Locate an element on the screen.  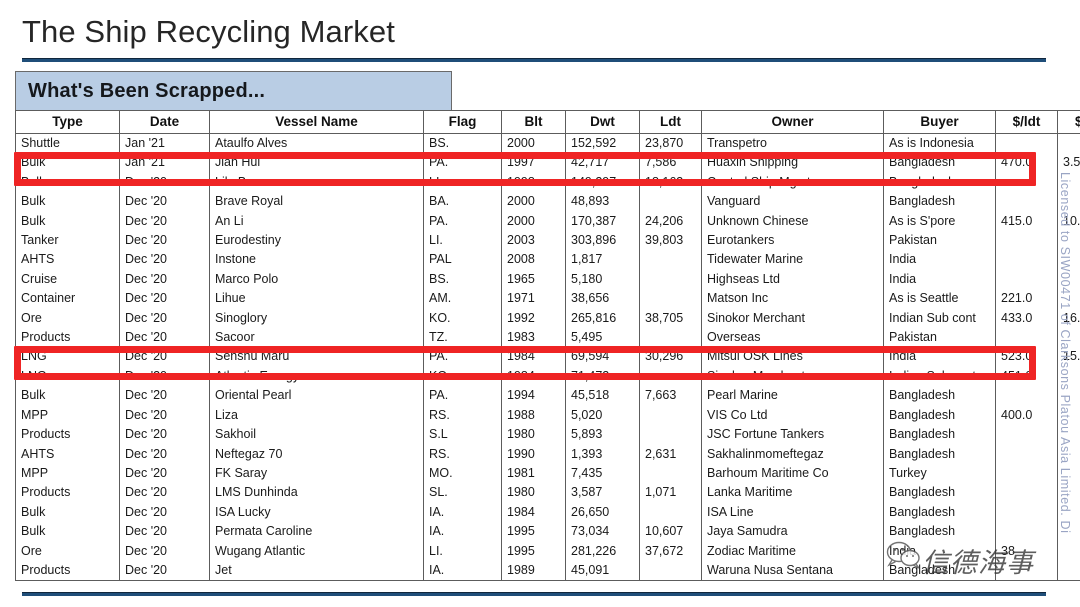
cell-vessel: Wugang Atlantic is located at coordinates (316, 551).